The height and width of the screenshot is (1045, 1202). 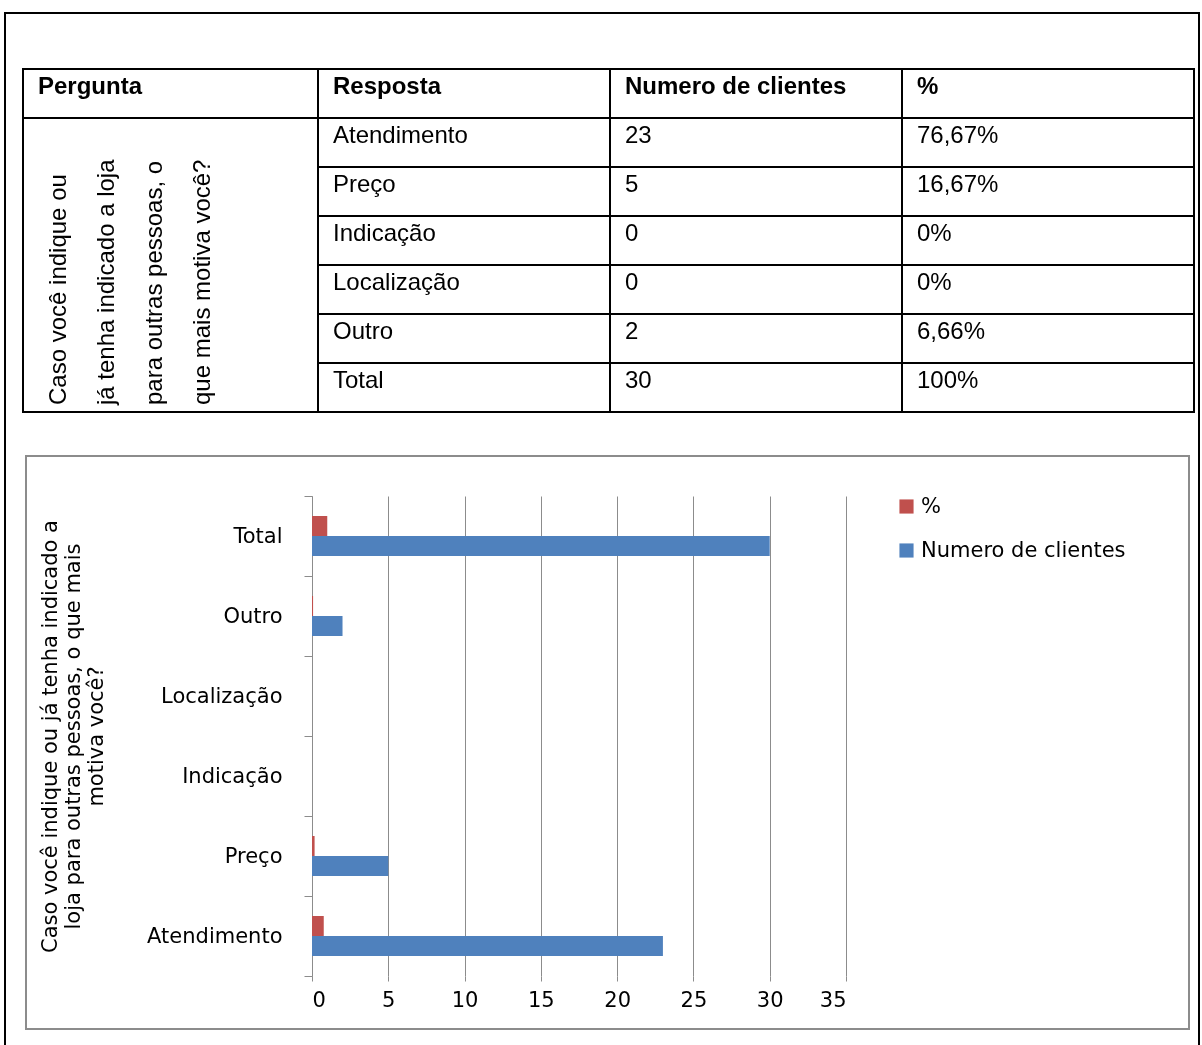 I want to click on text: Indicação, so click(x=464, y=240).